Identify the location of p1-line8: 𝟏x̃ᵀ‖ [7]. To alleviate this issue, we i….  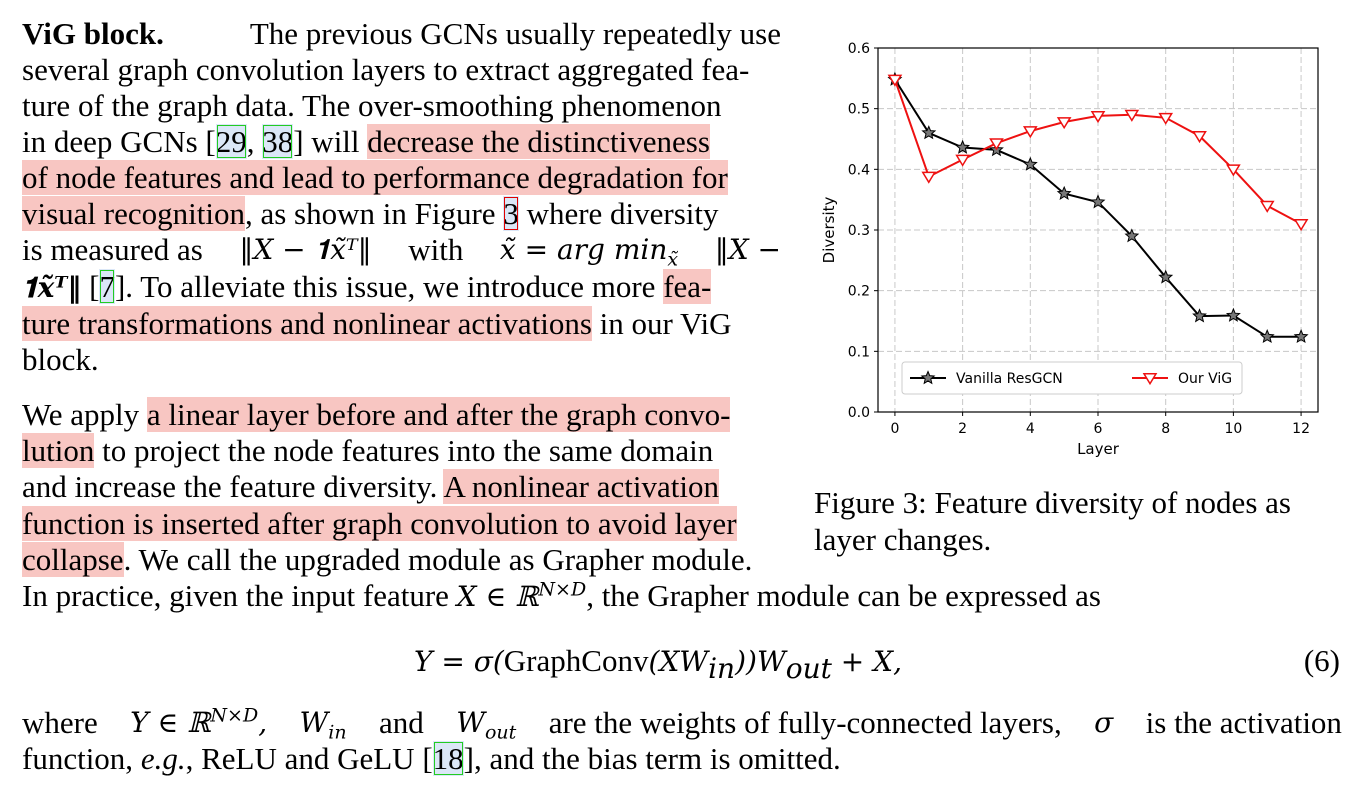
(367, 287).